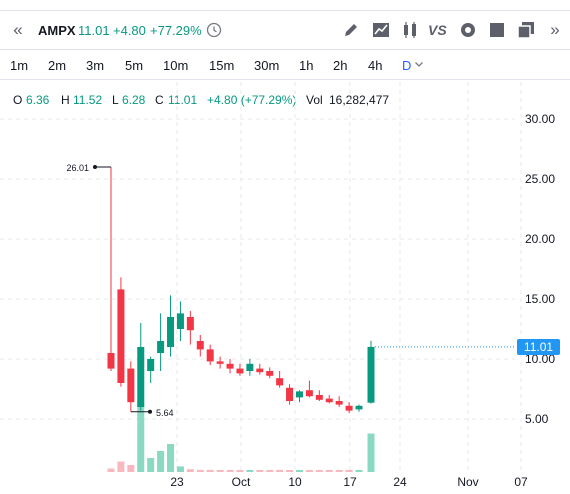  What do you see at coordinates (497, 30) in the screenshot?
I see `square-icon` at bounding box center [497, 30].